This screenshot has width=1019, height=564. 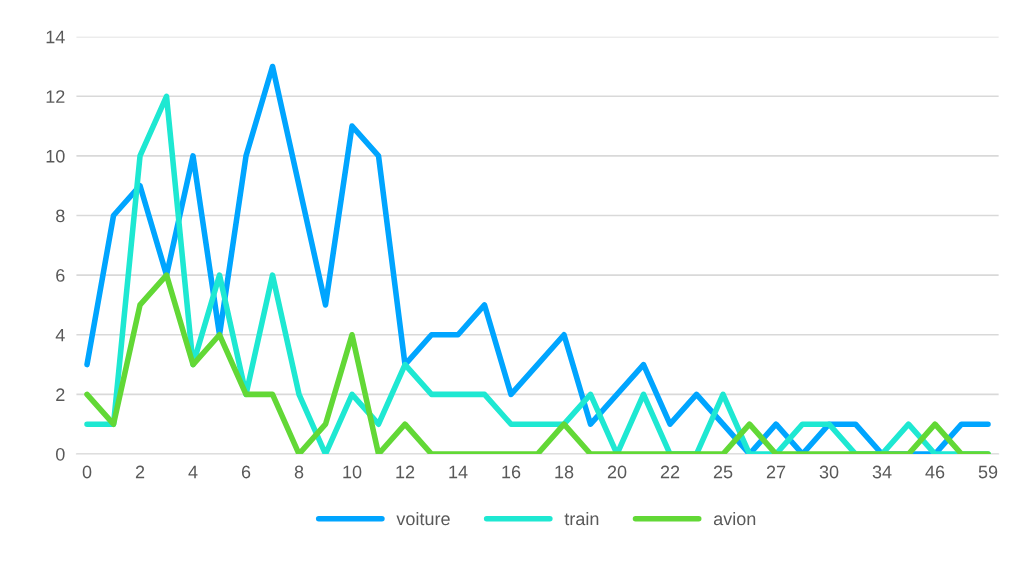 I want to click on x-tick-label: 14, so click(x=458, y=472).